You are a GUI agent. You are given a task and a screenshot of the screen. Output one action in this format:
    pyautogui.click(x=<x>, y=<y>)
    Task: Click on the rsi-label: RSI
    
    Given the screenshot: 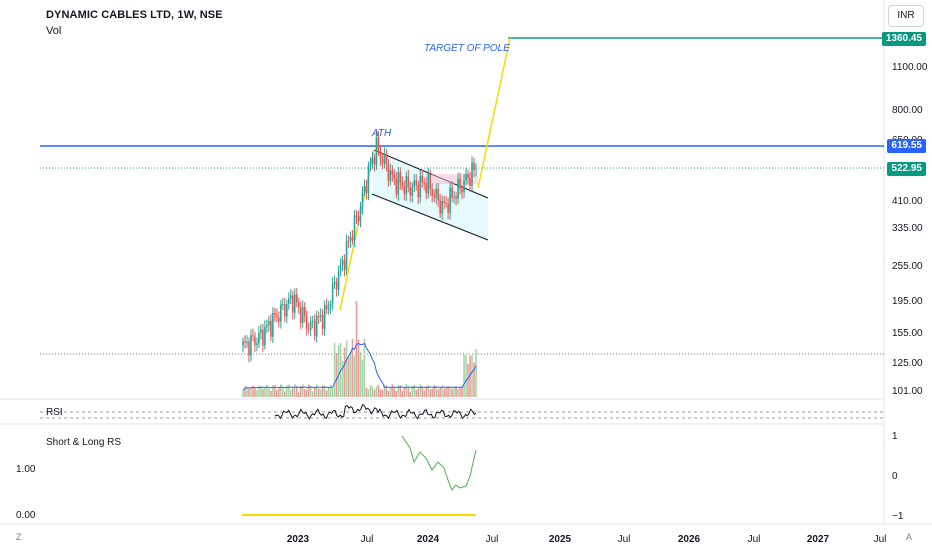 What is the action you would take?
    pyautogui.click(x=54, y=412)
    